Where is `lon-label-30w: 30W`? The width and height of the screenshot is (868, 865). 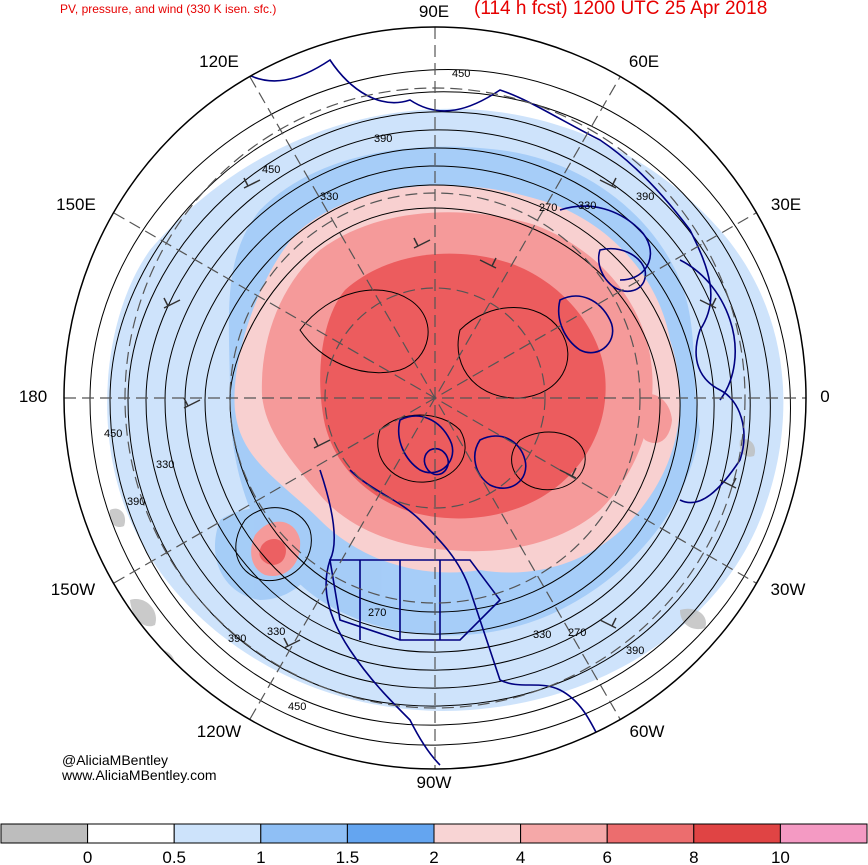 lon-label-30w: 30W is located at coordinates (788, 589).